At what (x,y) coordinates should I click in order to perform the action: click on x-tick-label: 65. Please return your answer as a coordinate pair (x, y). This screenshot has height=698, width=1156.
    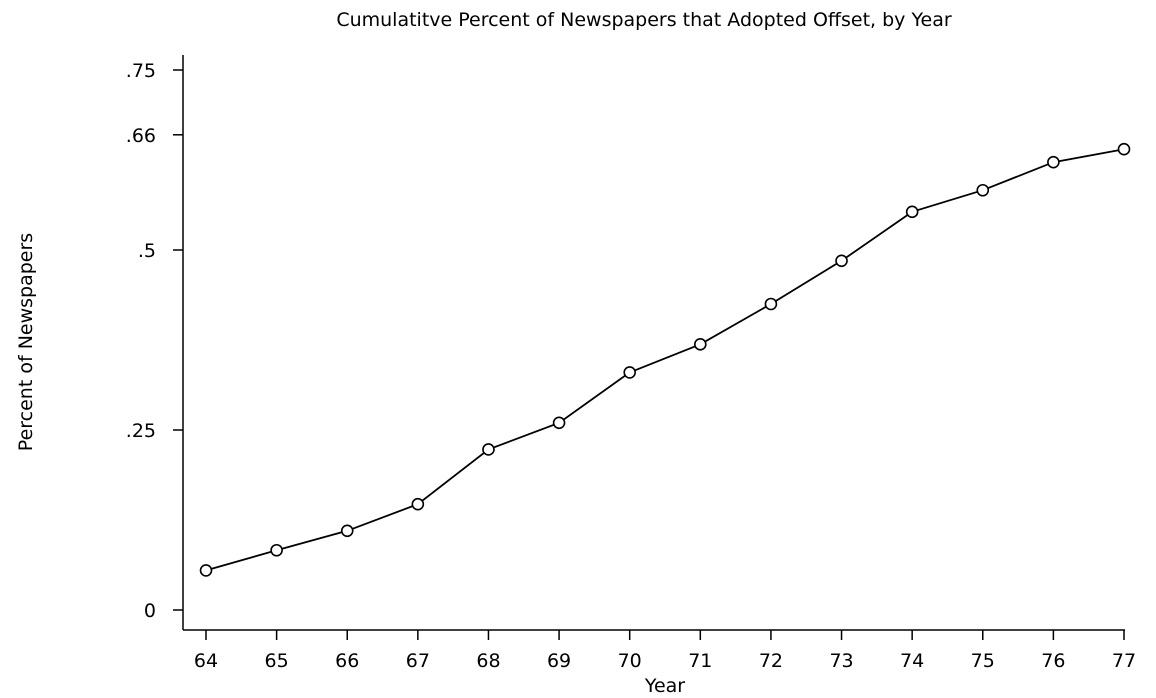
    Looking at the image, I should click on (277, 661).